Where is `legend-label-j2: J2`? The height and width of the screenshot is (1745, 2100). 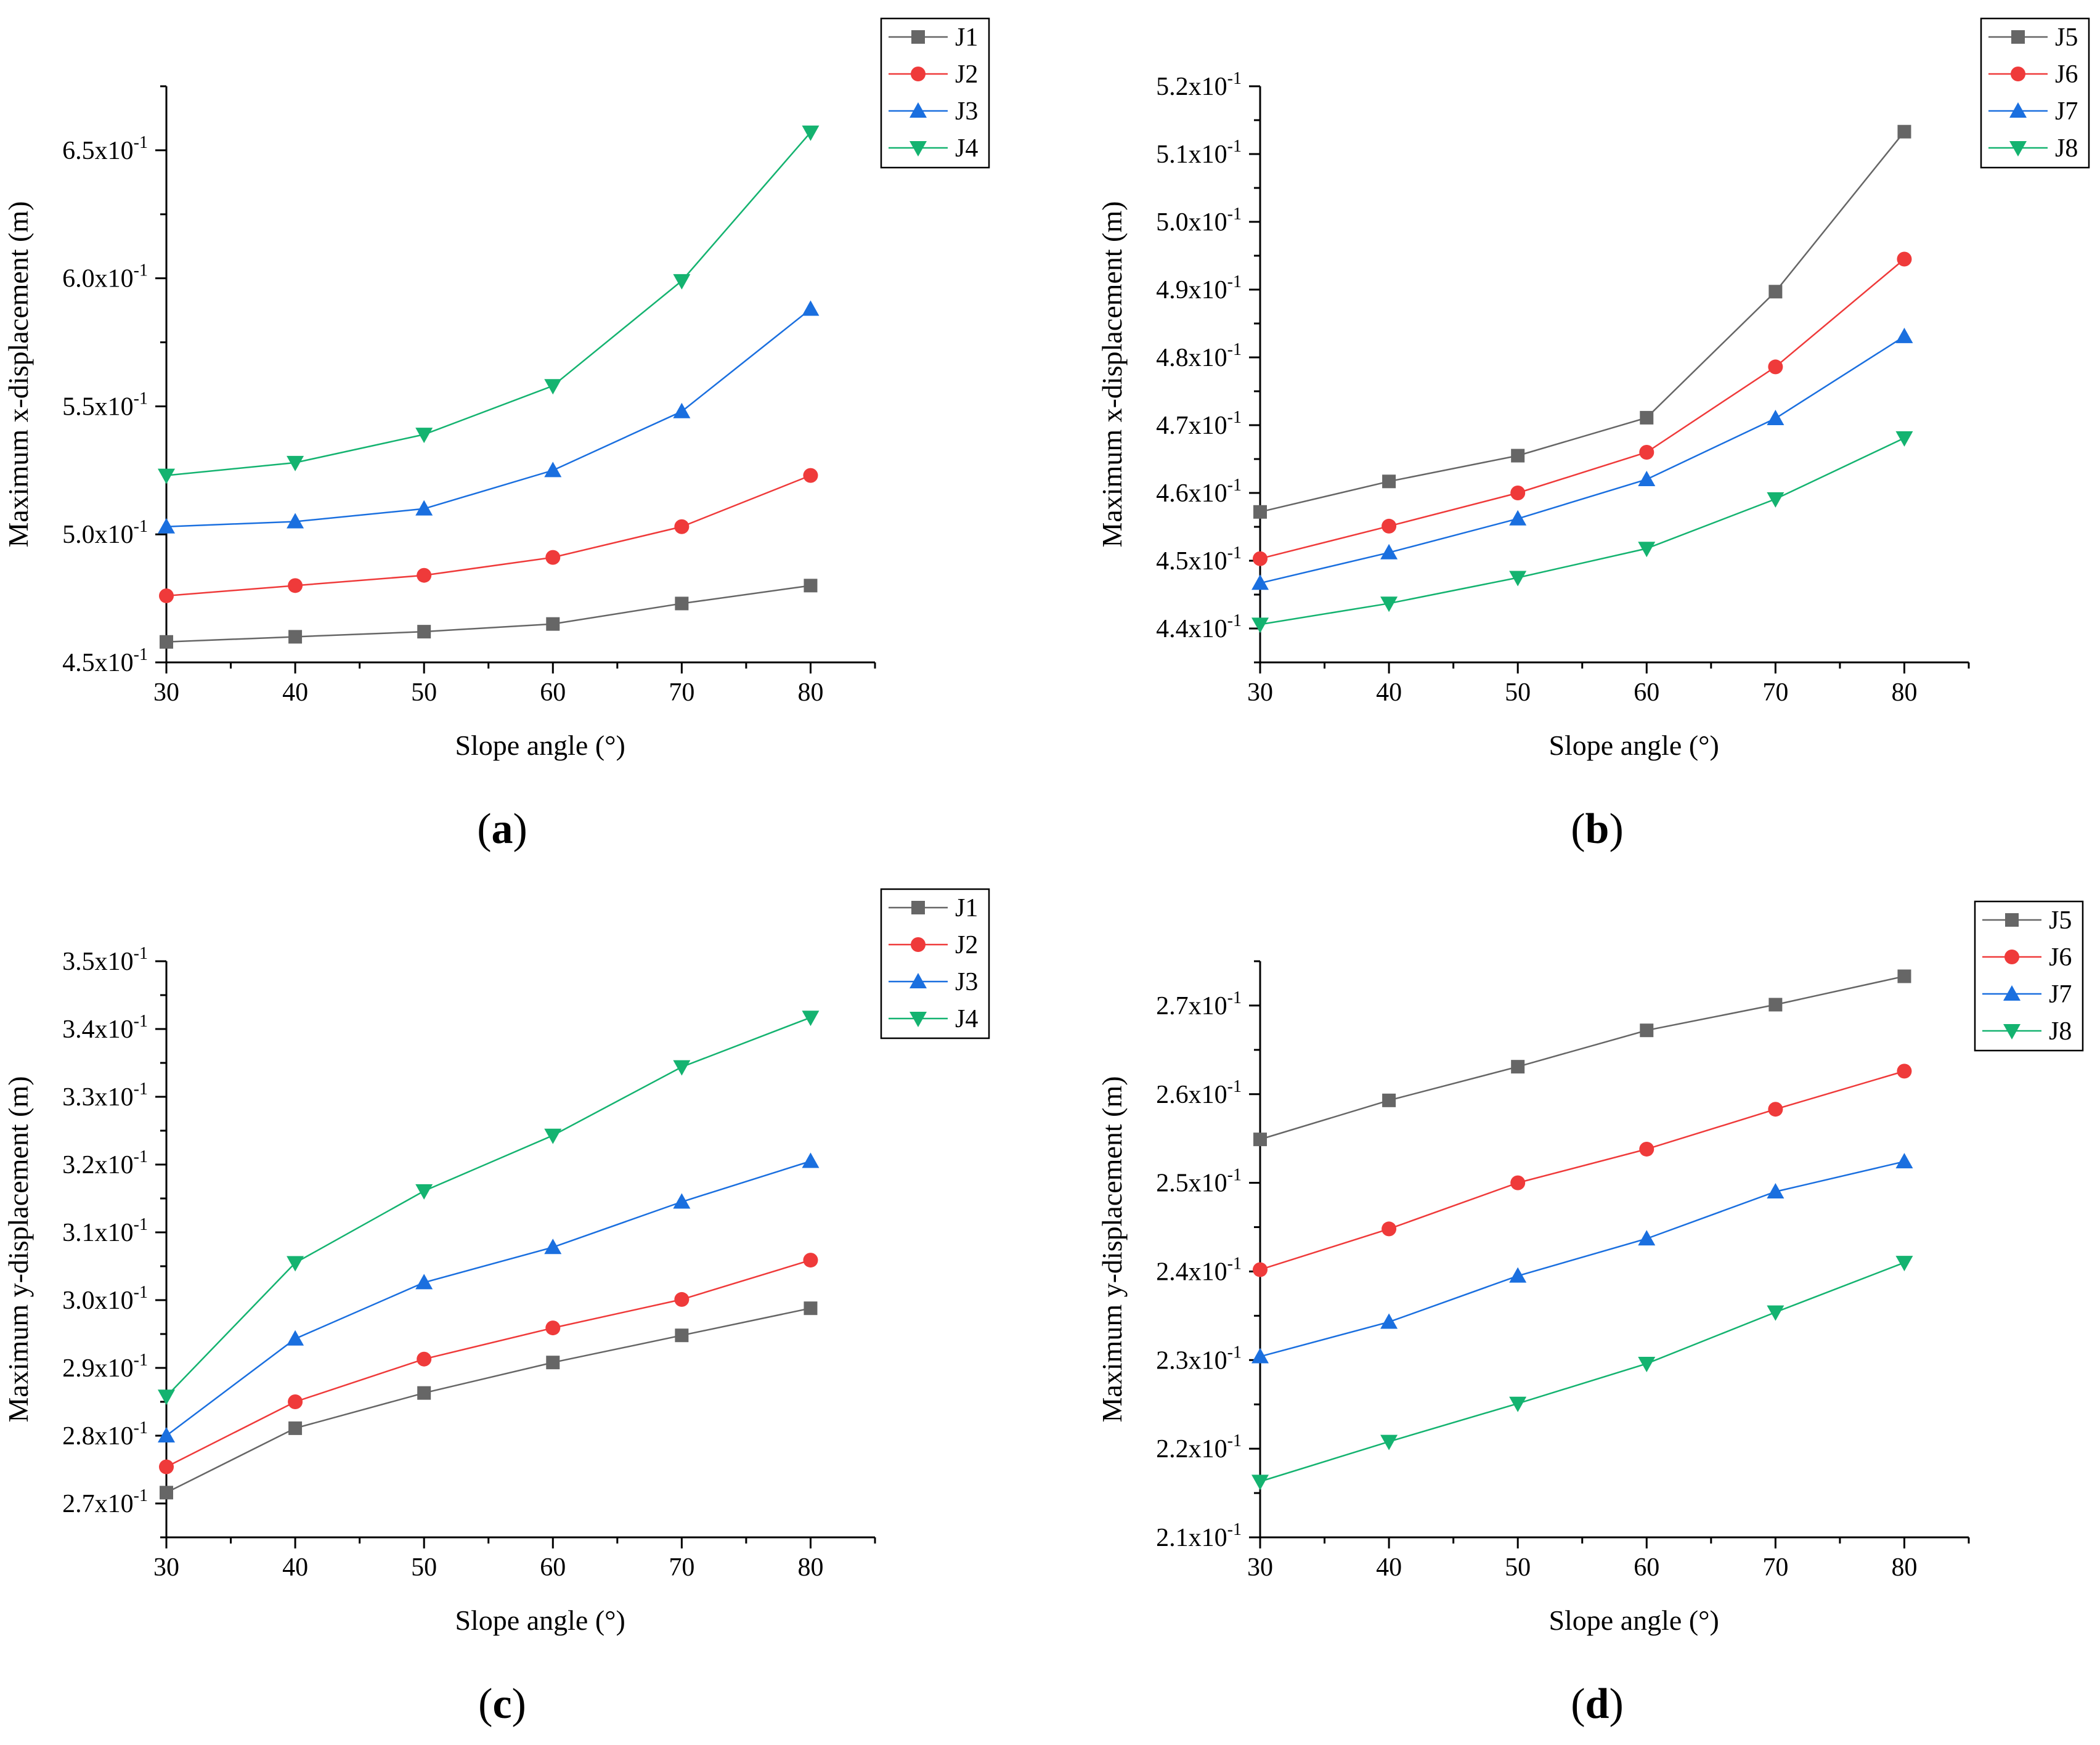 legend-label-j2: J2 is located at coordinates (966, 945).